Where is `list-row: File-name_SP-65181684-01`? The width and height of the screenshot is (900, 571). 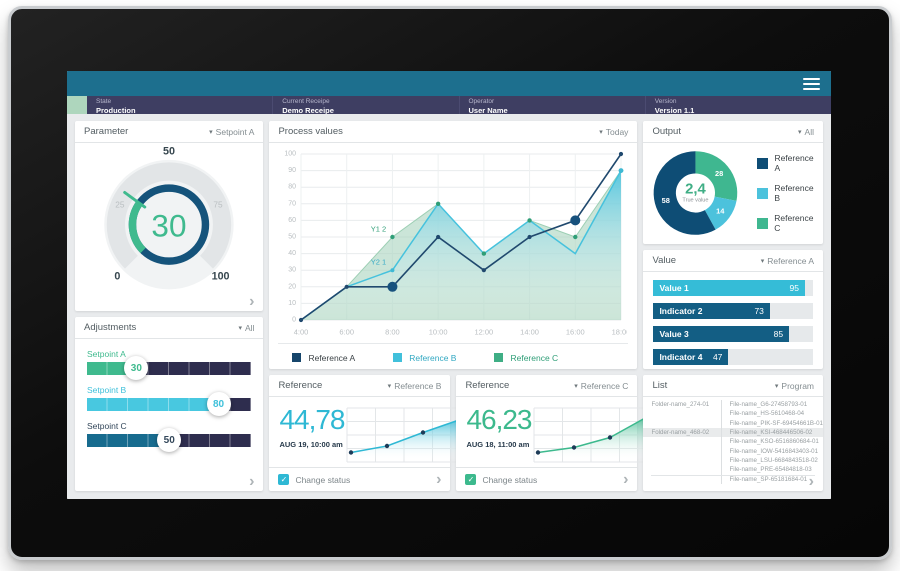
list-row: File-name_SP-65181684-01 is located at coordinates (733, 479).